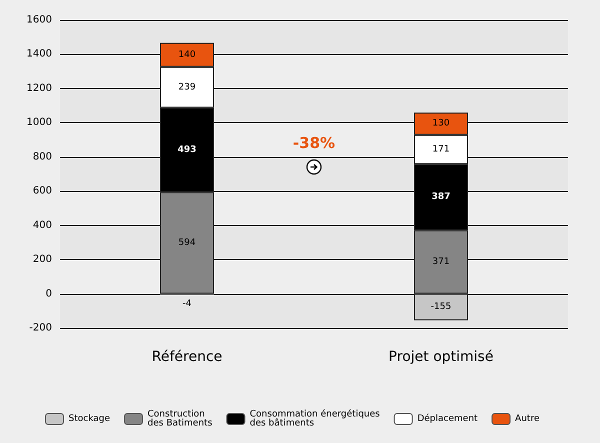  Describe the element at coordinates (187, 87) in the screenshot. I see `data-label: 239` at that location.